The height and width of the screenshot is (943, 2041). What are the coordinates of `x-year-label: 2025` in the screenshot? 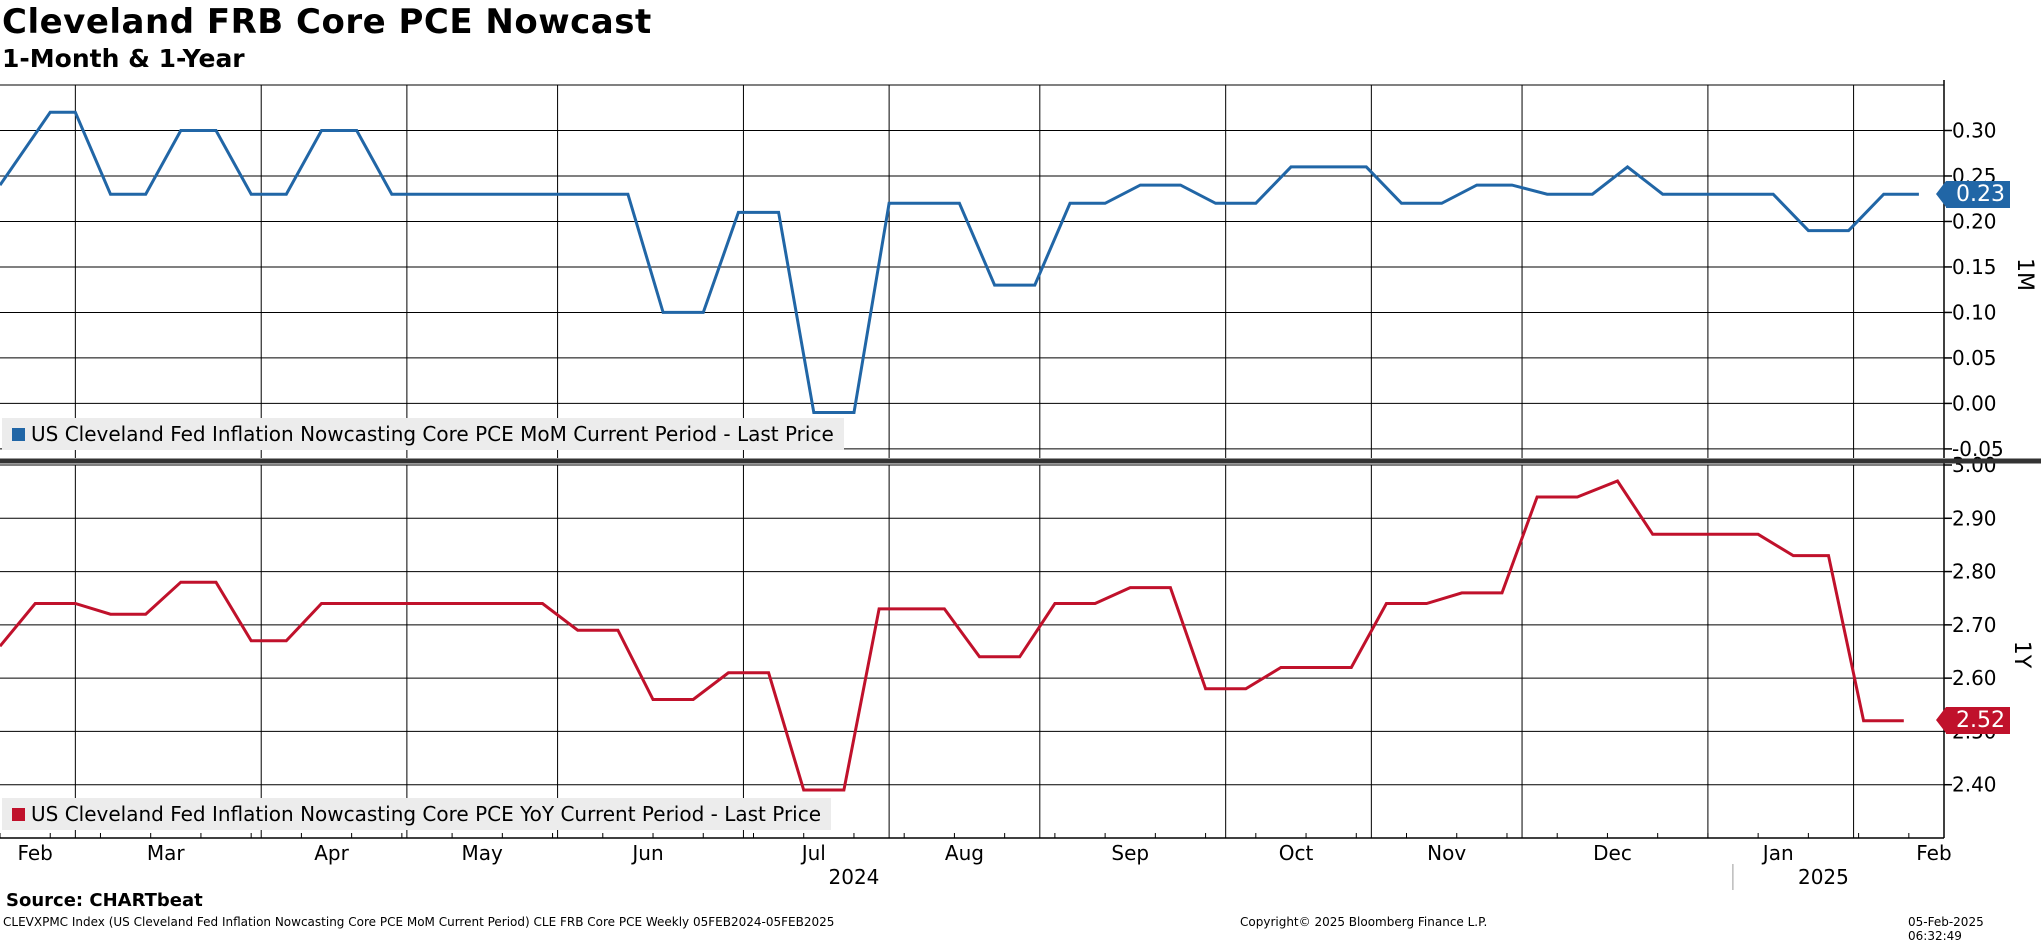 It's located at (1823, 877).